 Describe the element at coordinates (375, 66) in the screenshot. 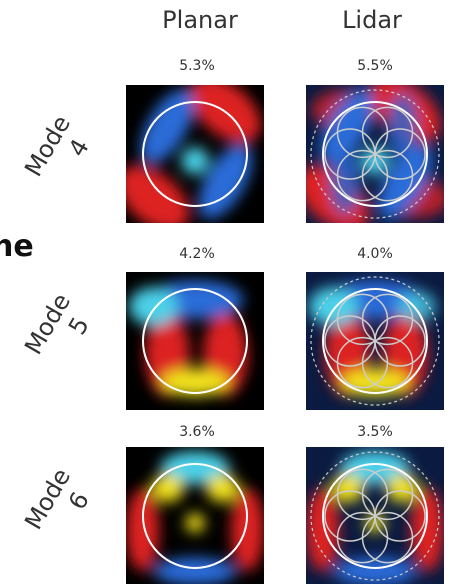

I see `percentage: 5.5%` at that location.